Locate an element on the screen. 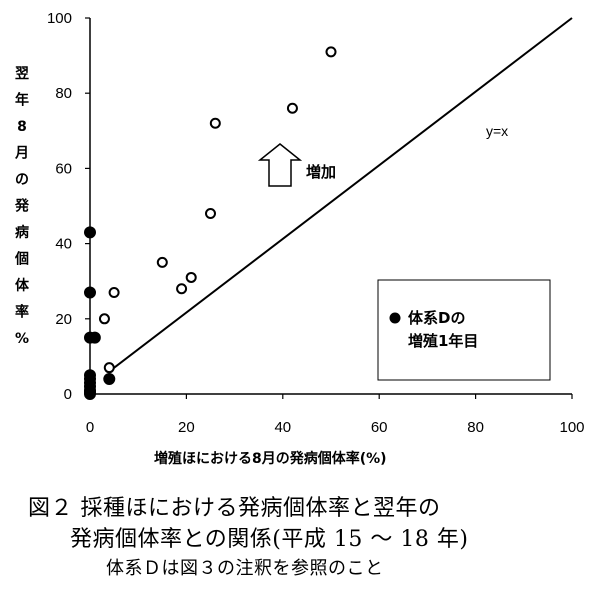 Image resolution: width=603 pixels, height=589 pixels. y-tick-label: 40 is located at coordinates (63, 244).